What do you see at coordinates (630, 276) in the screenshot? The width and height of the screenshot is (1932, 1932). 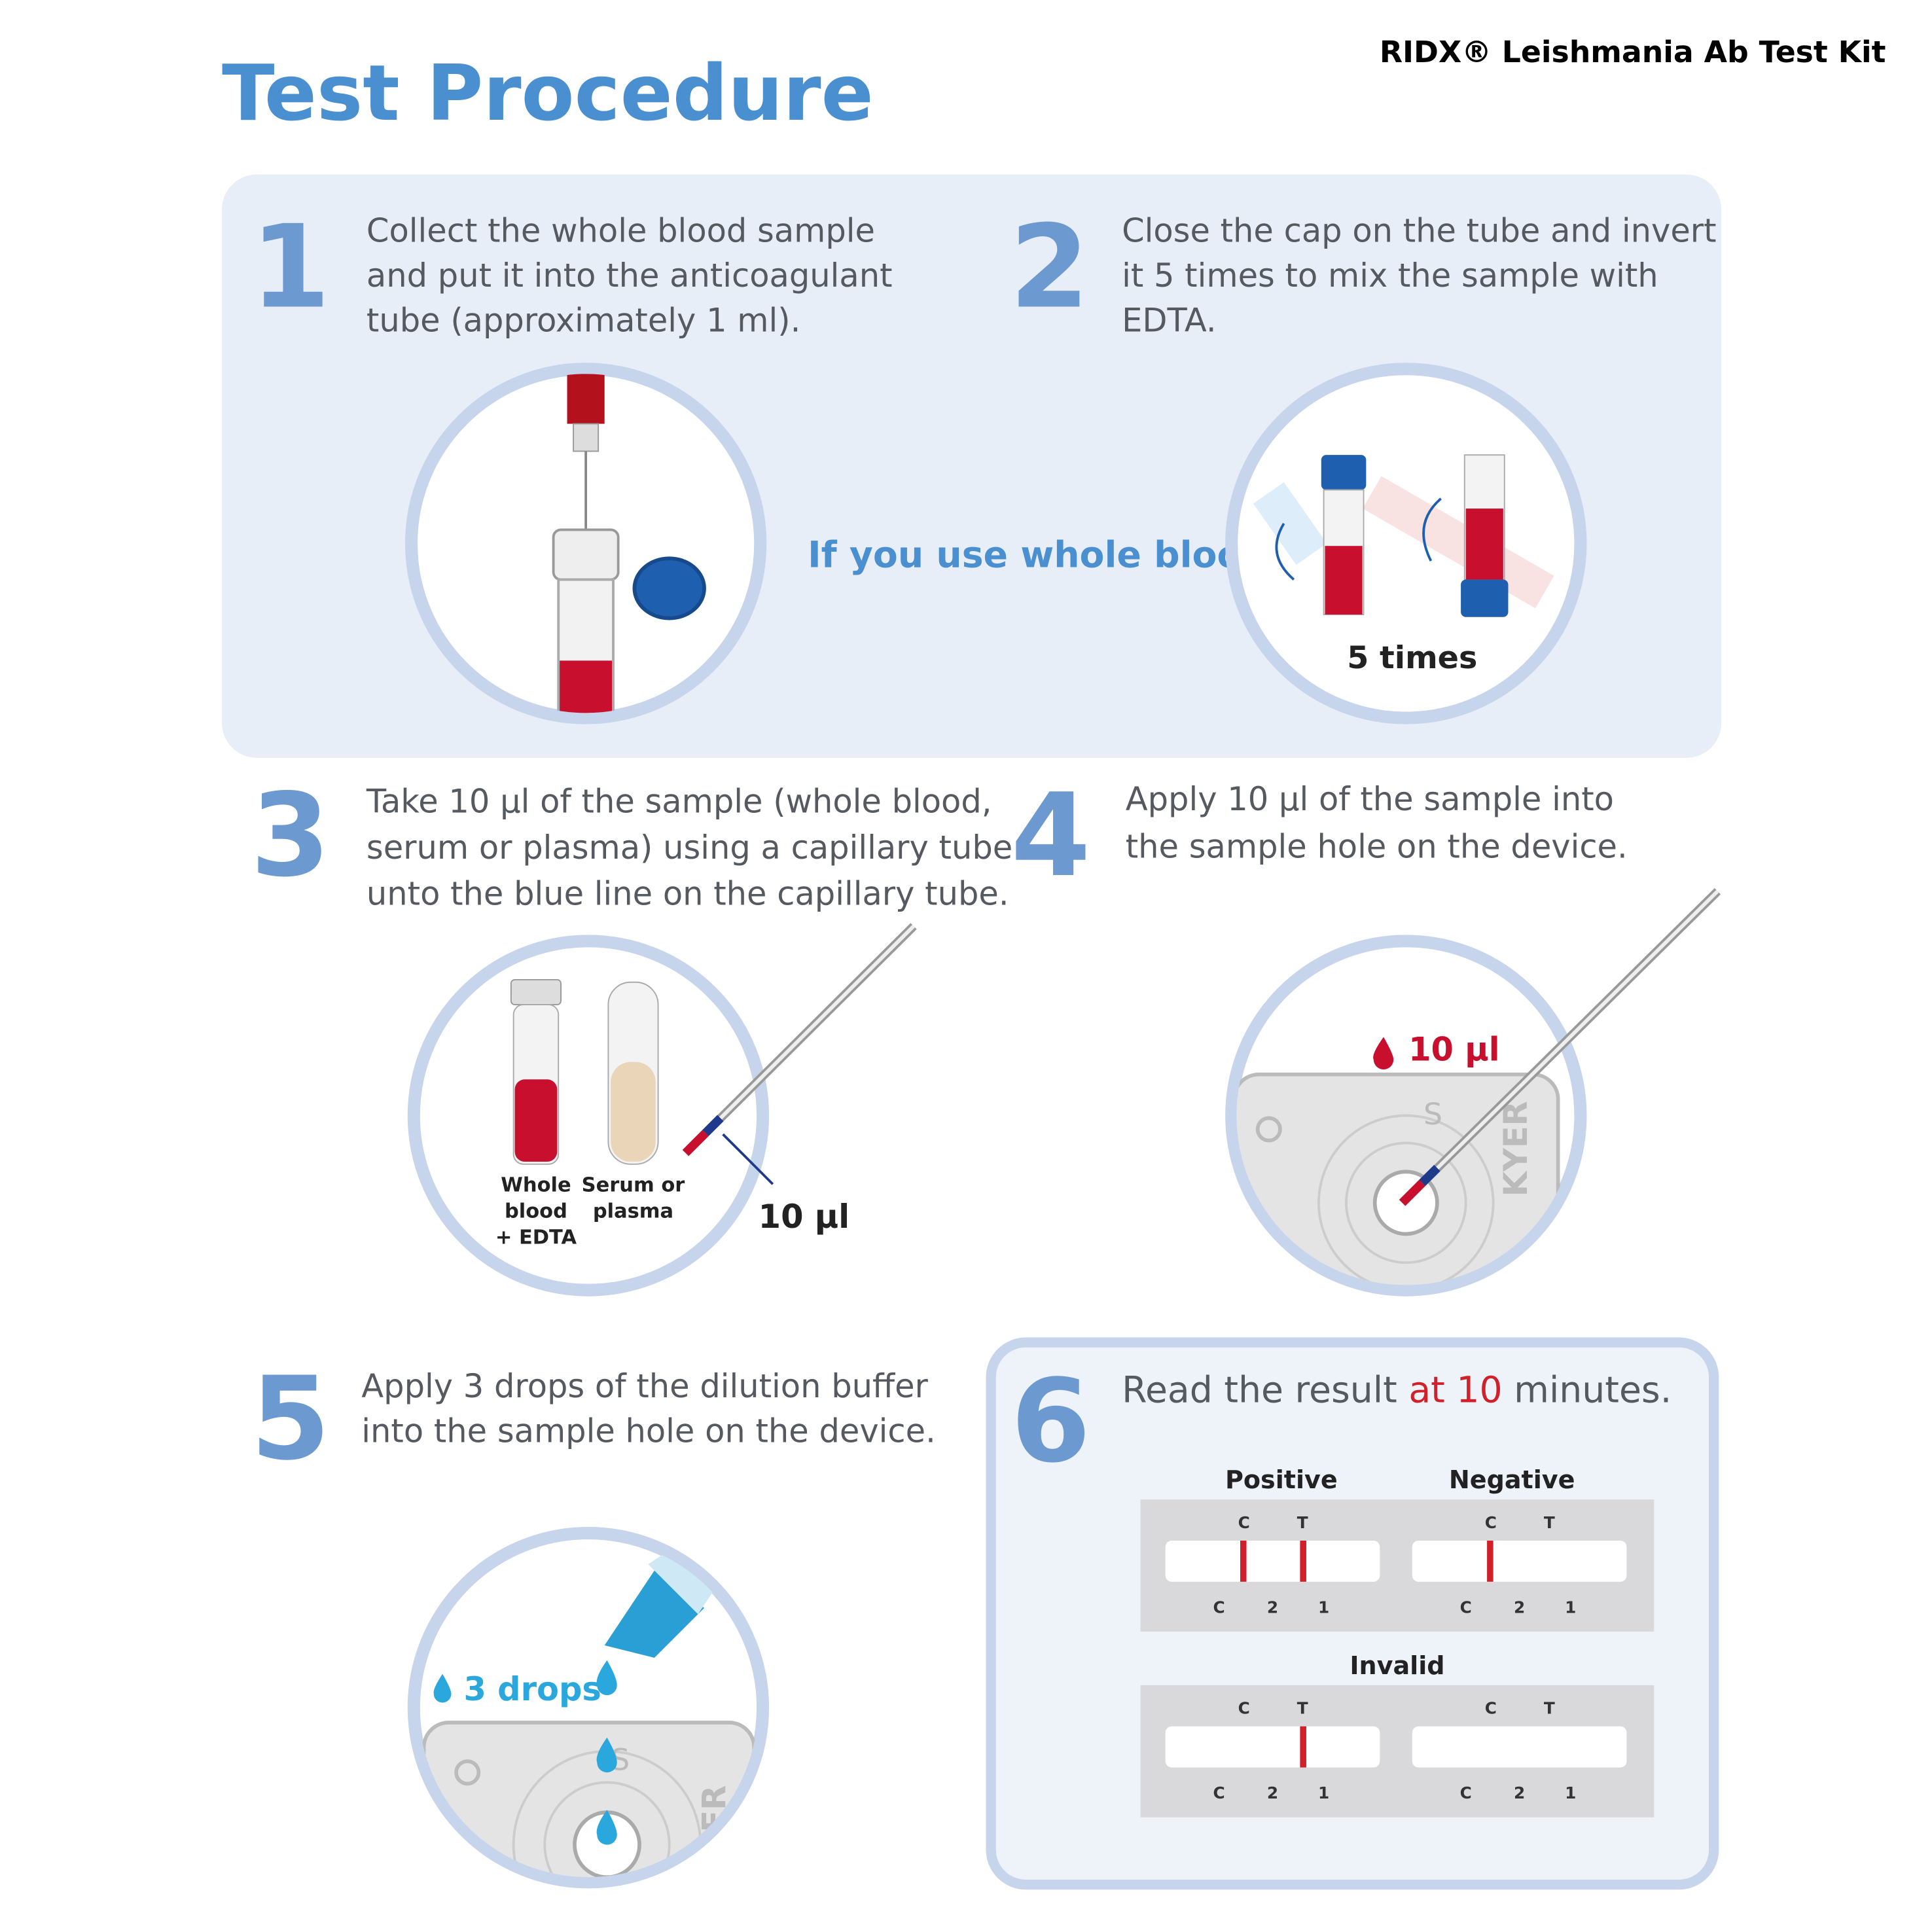 I see `step-text: and put it into the anticoagulant` at bounding box center [630, 276].